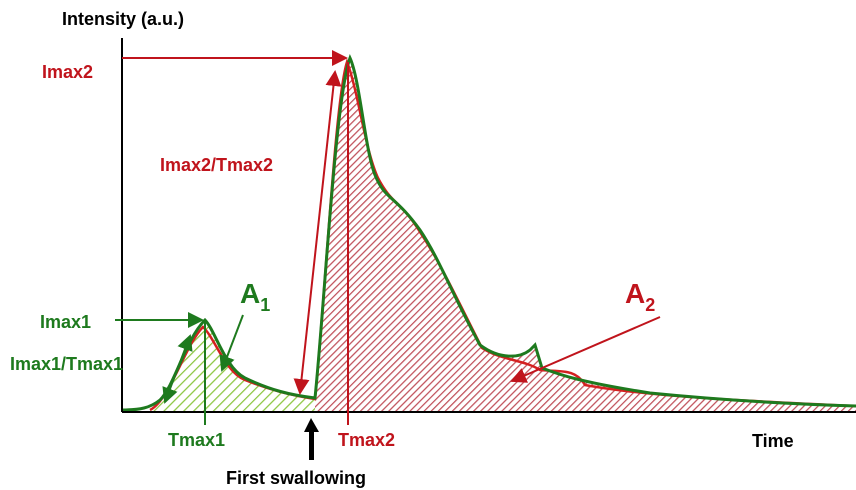 The height and width of the screenshot is (490, 856). What do you see at coordinates (773, 441) in the screenshot?
I see `x-axis-label: Time` at bounding box center [773, 441].